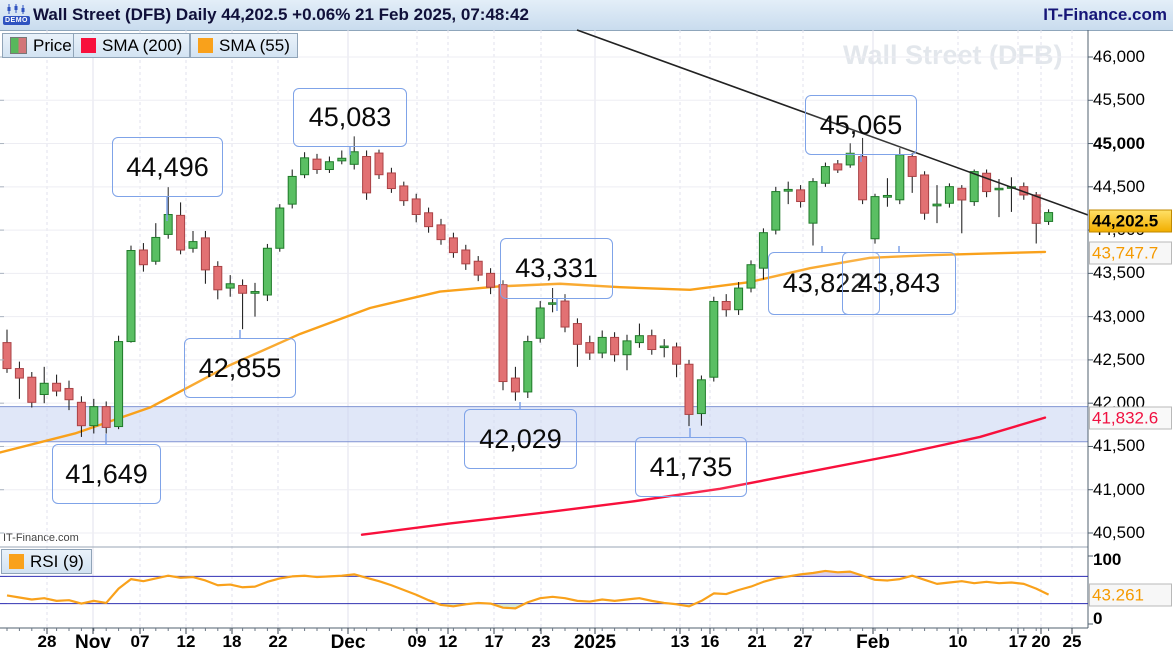  What do you see at coordinates (106, 474) in the screenshot?
I see `price-callout: 41,649` at bounding box center [106, 474].